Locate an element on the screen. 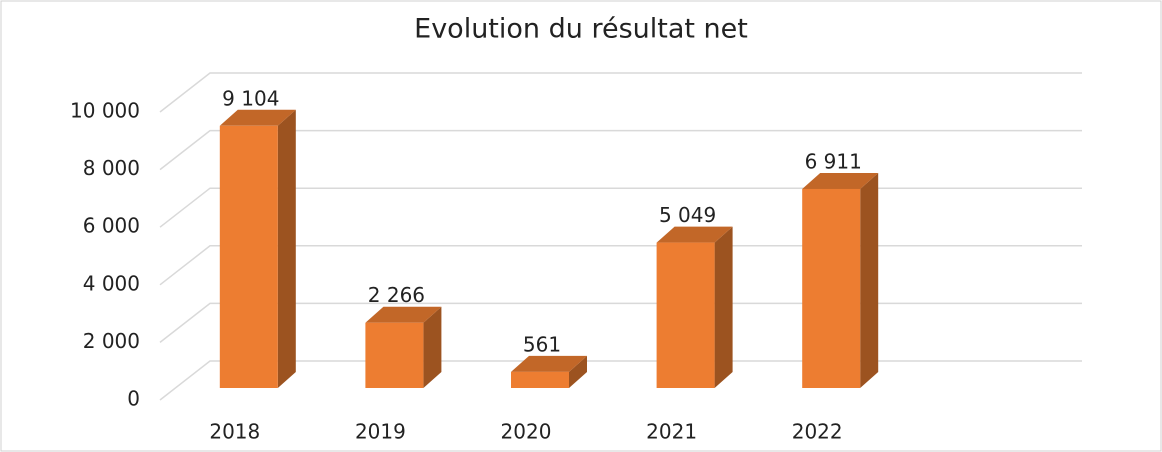  y-tick-label: 4 000 is located at coordinates (111, 283).